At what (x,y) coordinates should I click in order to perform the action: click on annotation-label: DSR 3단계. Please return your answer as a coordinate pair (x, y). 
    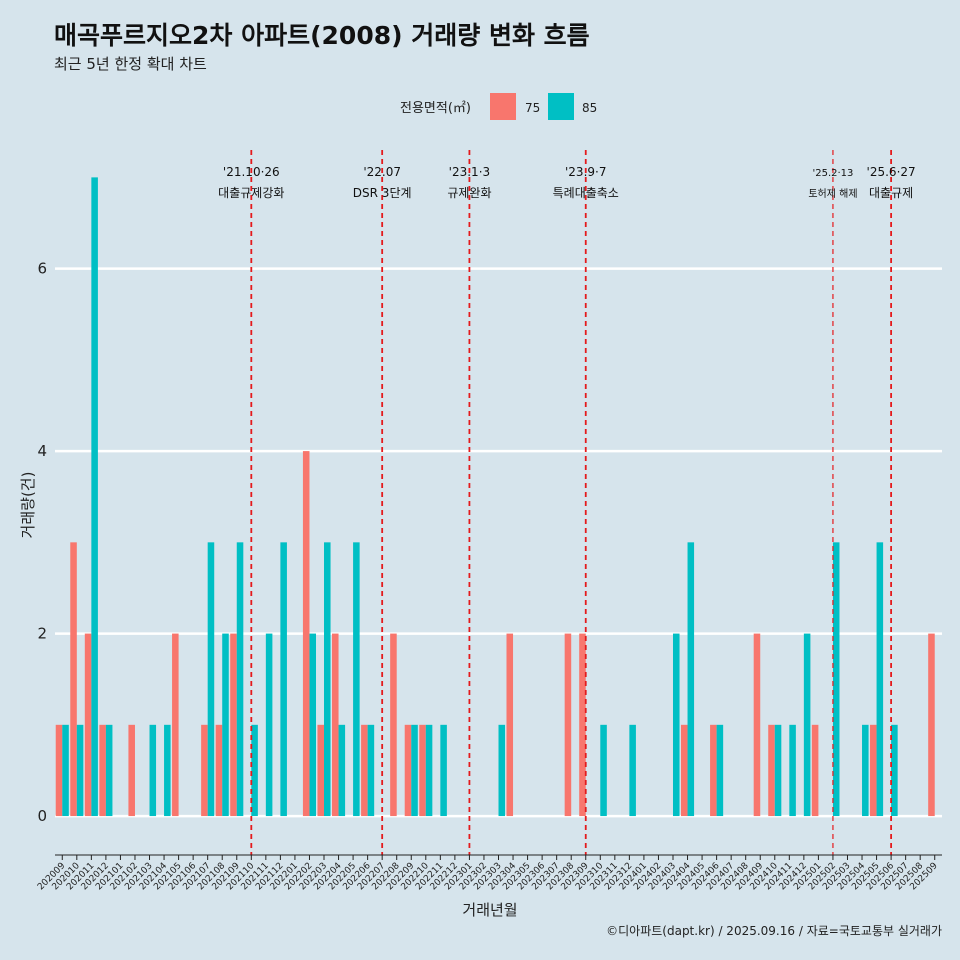
    Looking at the image, I should click on (382, 193).